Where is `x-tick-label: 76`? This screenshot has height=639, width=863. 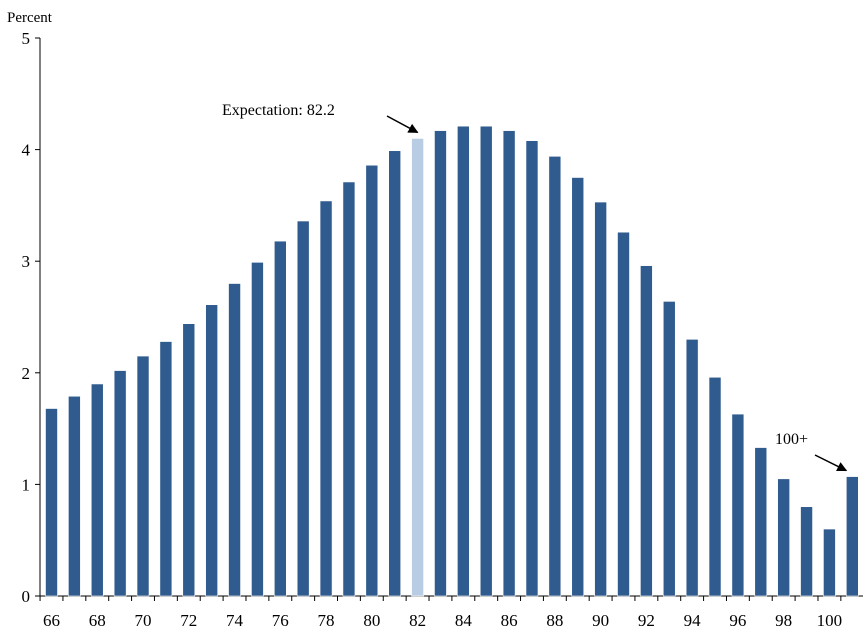 x-tick-label: 76 is located at coordinates (280, 620).